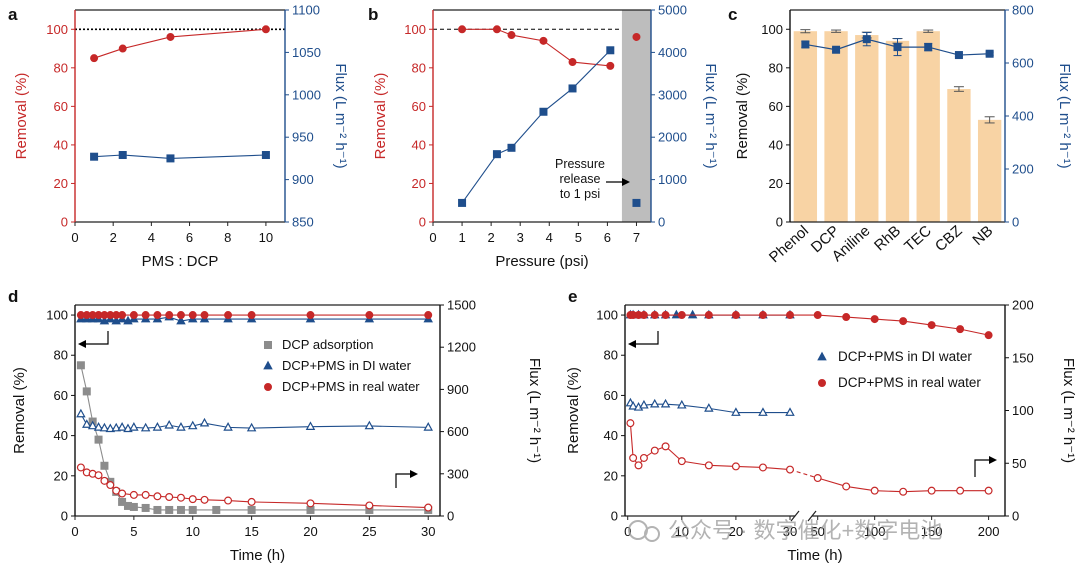  Describe the element at coordinates (1064, 115) in the screenshot. I see `y2-axis-label: Flux (L m⁻² h⁻¹)` at that location.